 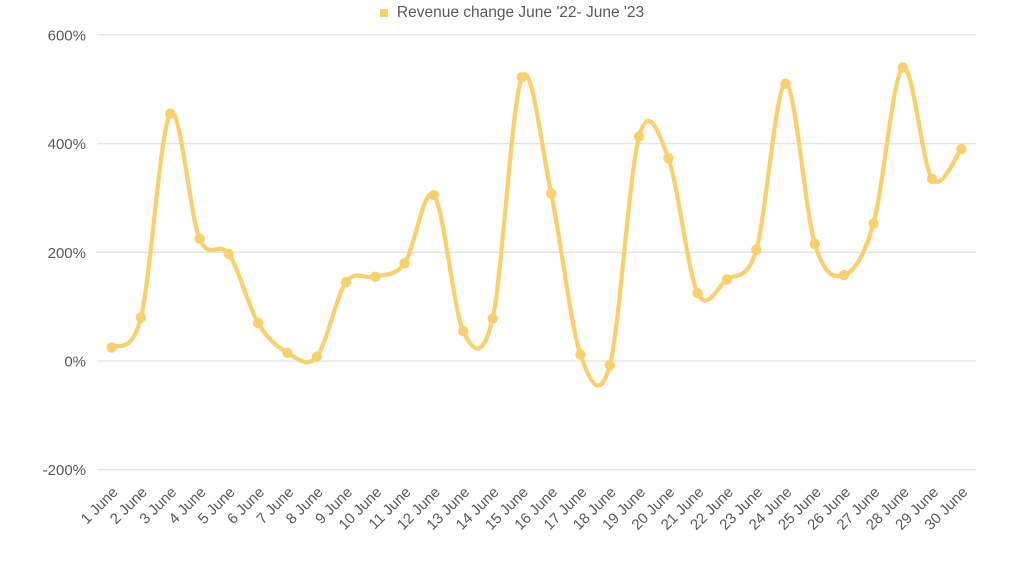 I want to click on legend-series-label: Revenue change June '22- June '23, so click(x=520, y=12).